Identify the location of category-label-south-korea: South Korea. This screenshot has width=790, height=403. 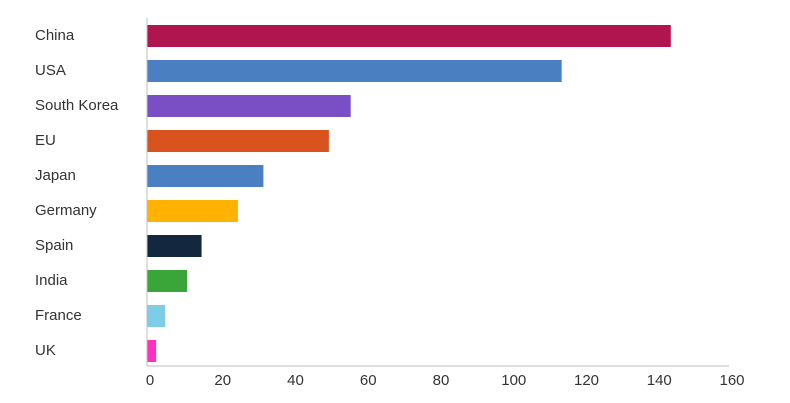
(77, 105).